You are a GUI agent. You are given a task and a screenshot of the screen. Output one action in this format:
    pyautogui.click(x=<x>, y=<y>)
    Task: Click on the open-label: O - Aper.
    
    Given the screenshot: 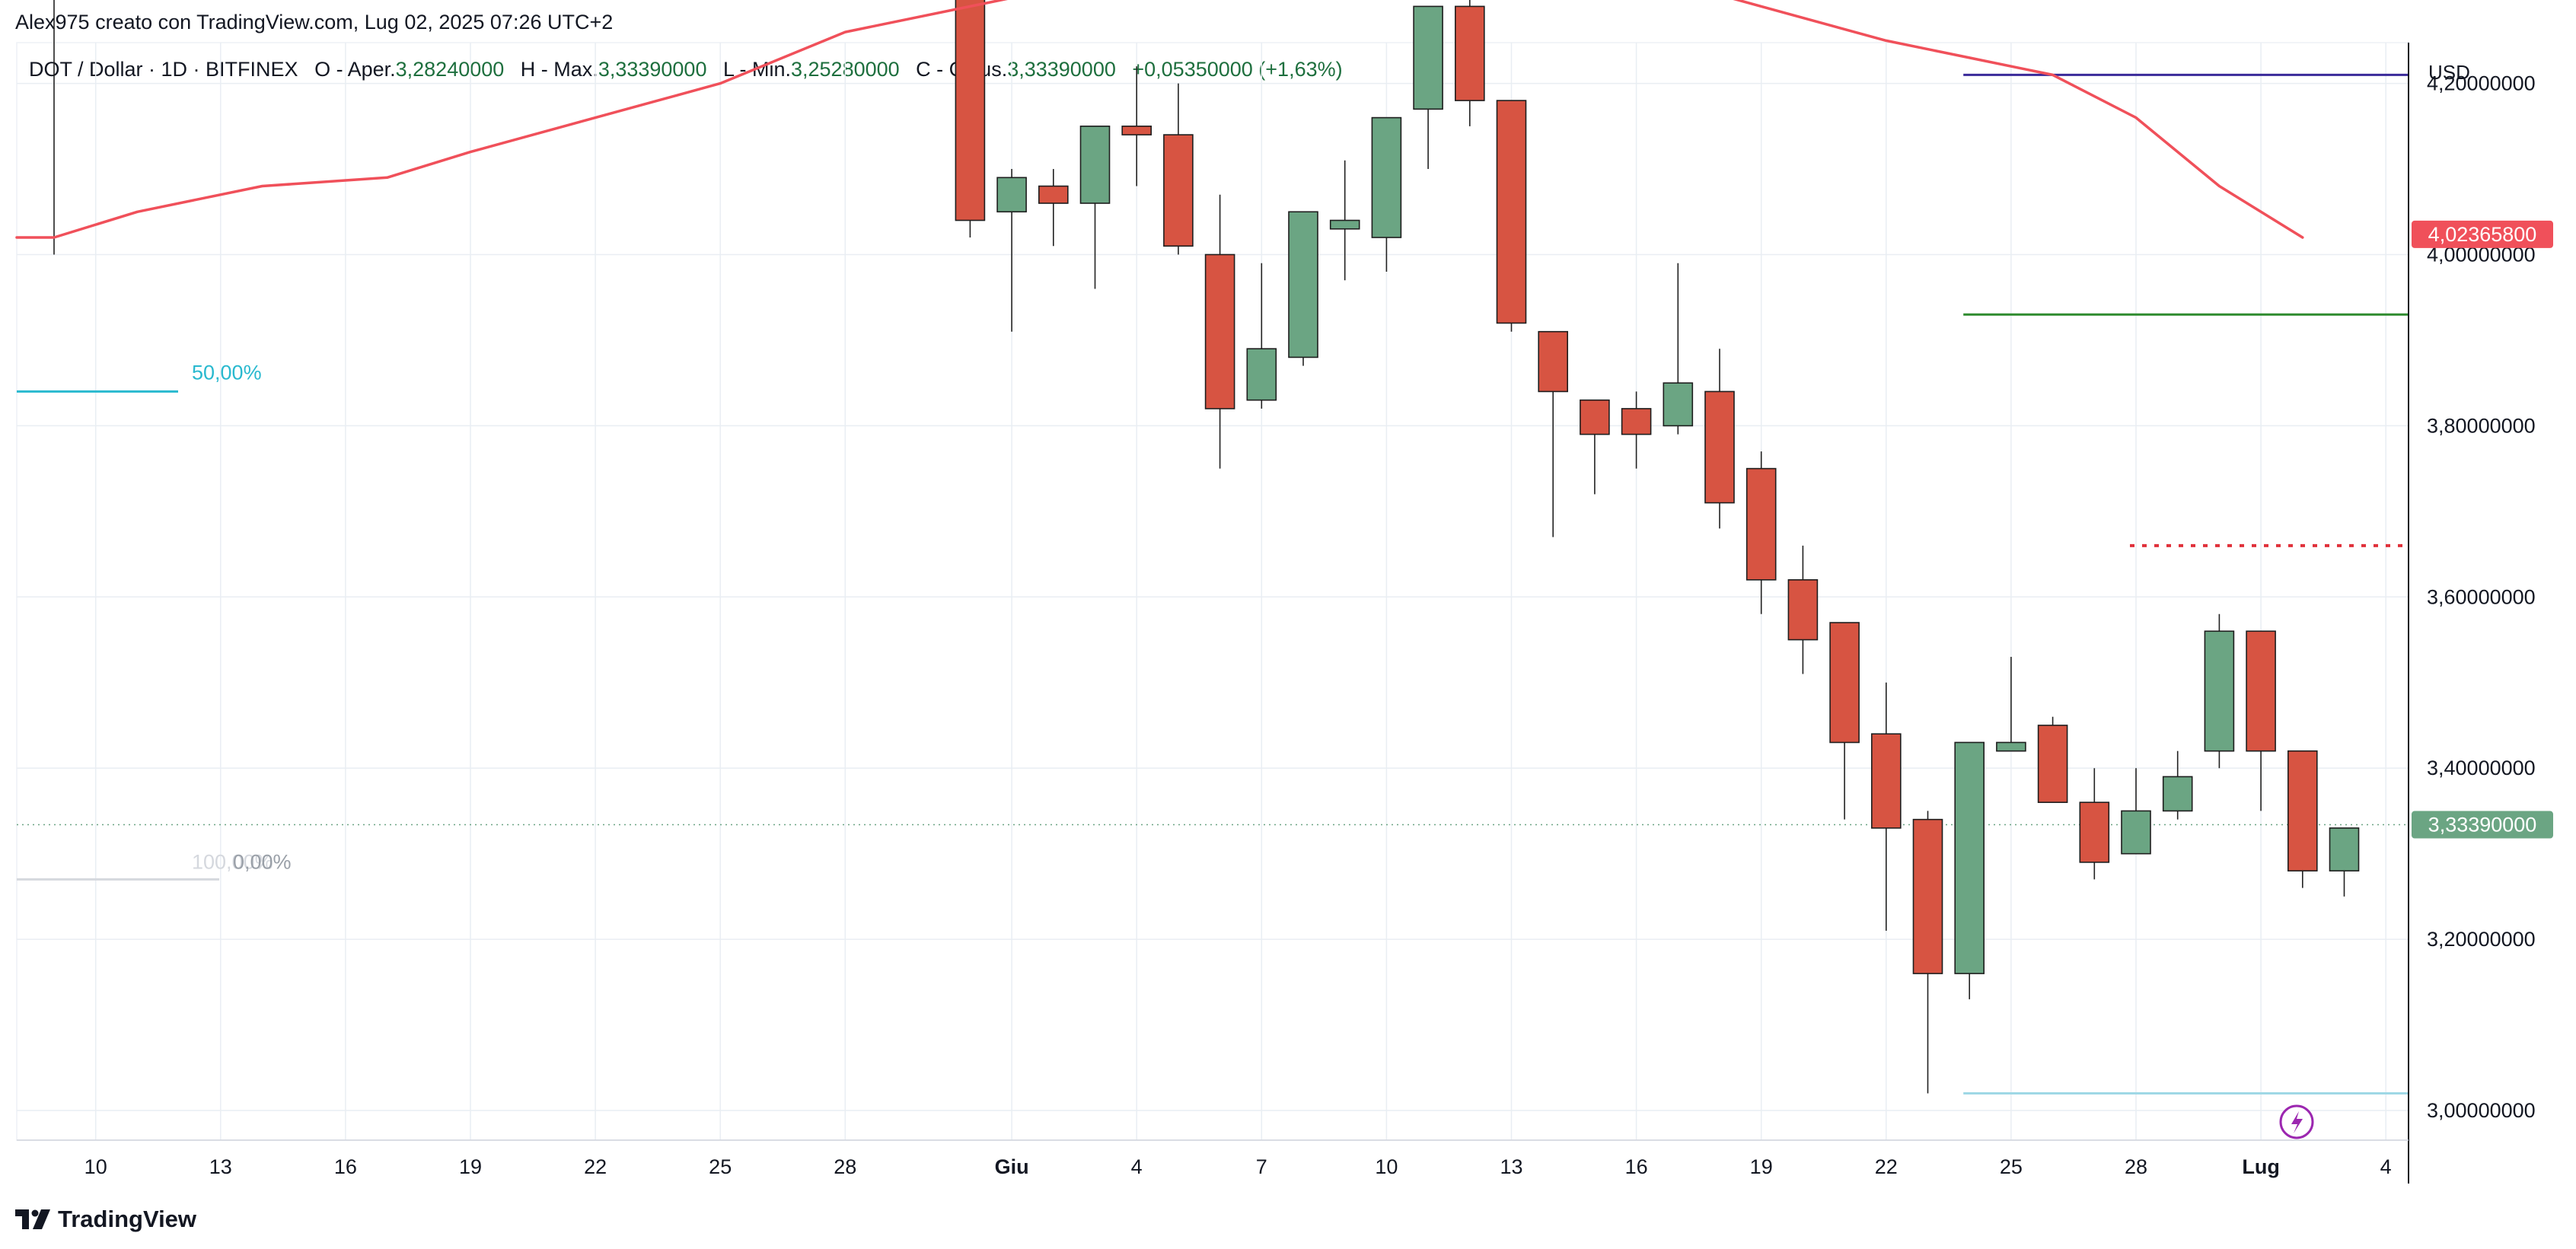 What is the action you would take?
    pyautogui.click(x=355, y=69)
    